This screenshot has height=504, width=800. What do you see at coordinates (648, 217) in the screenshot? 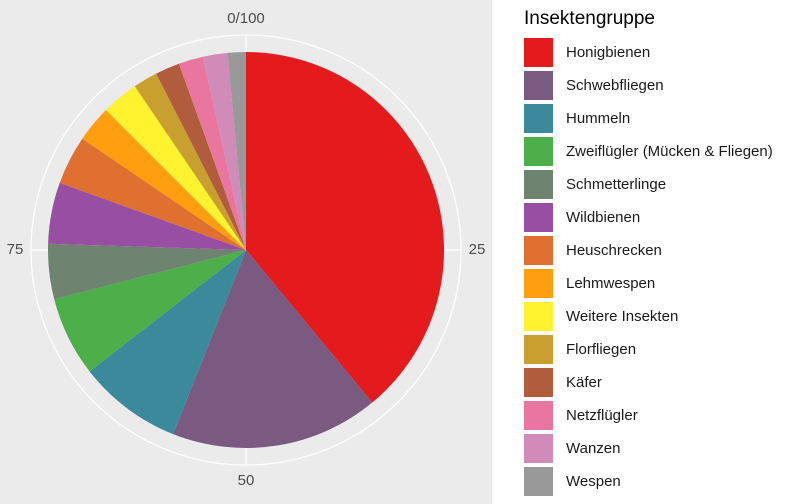
I see `legend-item: Wildbienen` at bounding box center [648, 217].